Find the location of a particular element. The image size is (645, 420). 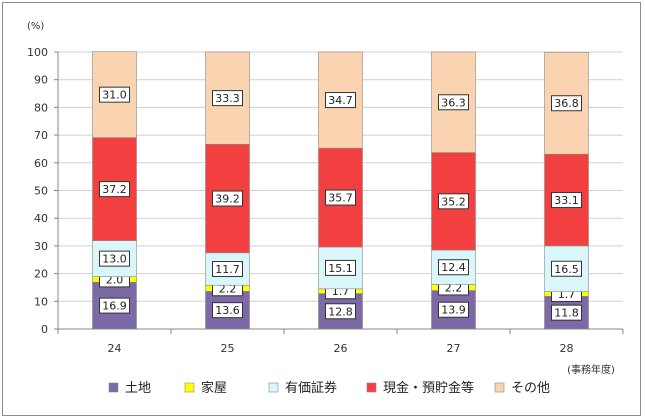

y-tick-label: 90 is located at coordinates (41, 80).